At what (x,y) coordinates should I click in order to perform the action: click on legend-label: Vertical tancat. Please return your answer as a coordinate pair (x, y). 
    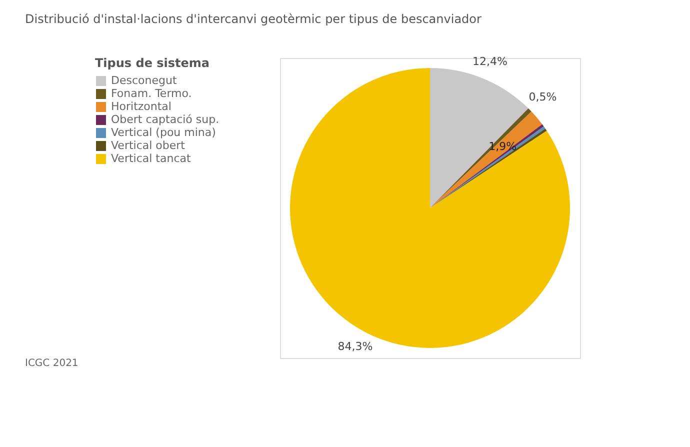
    Looking at the image, I should click on (151, 158).